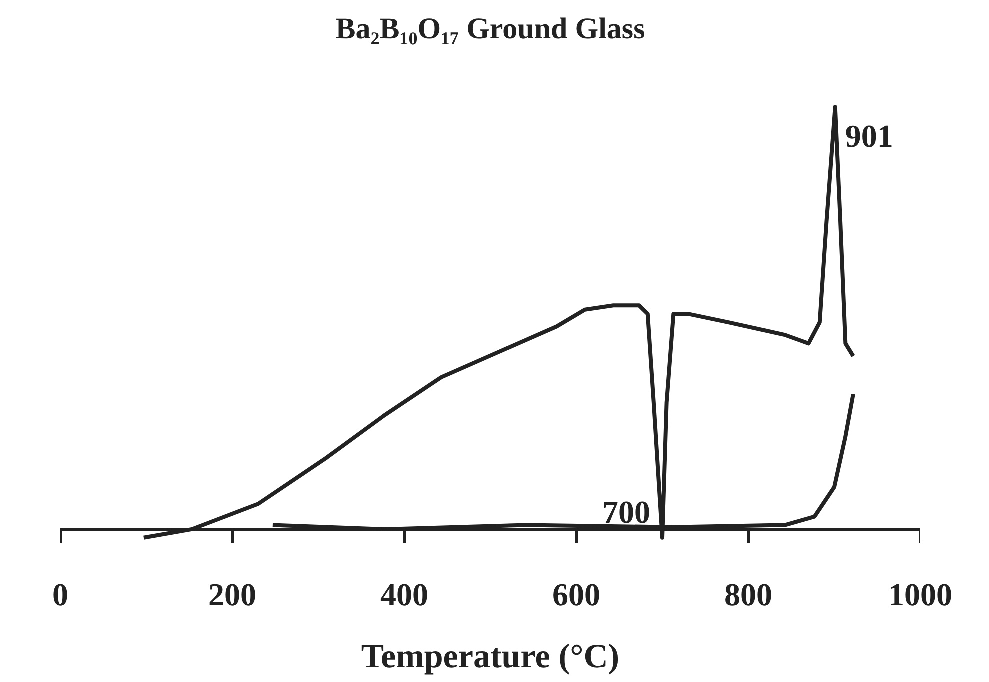 The width and height of the screenshot is (989, 682). Describe the element at coordinates (491, 29) in the screenshot. I see `chart-title: Ba₂B₁₀O₁₇ Ground Glass` at that location.